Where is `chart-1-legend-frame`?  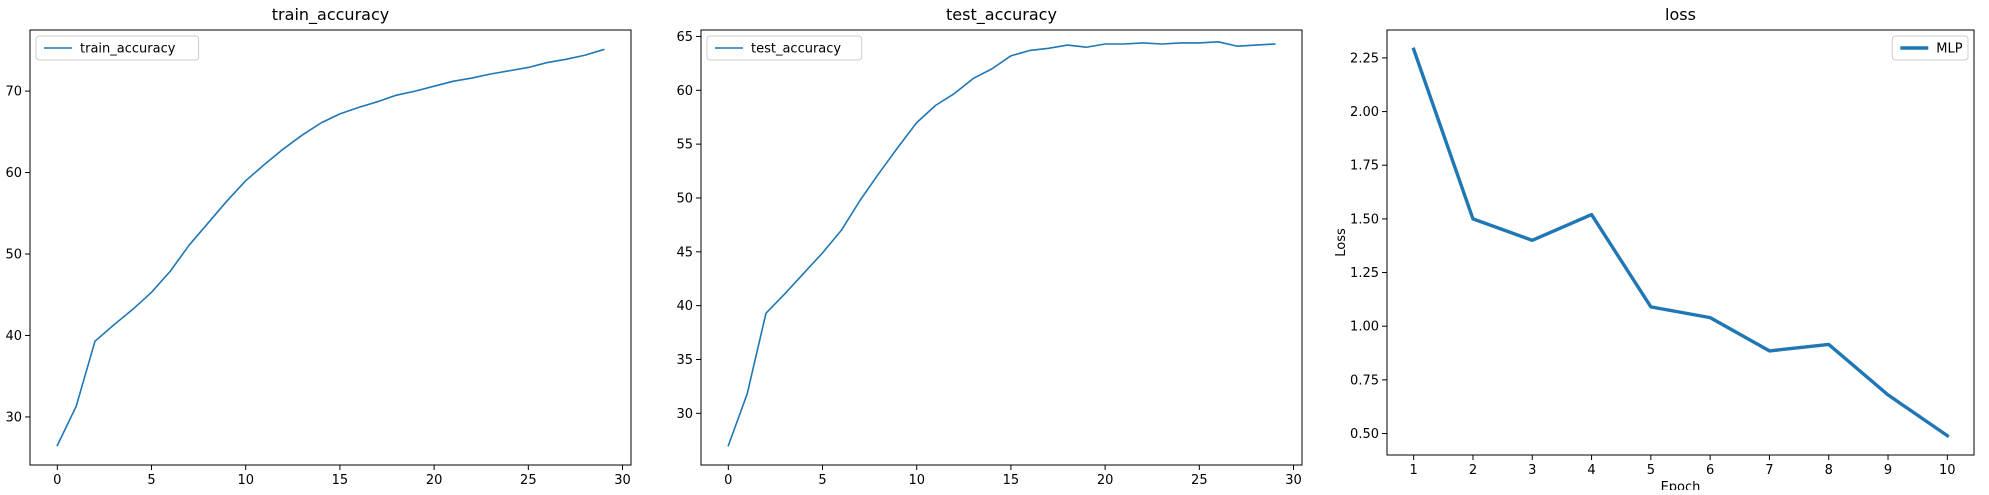 chart-1-legend-frame is located at coordinates (117, 48).